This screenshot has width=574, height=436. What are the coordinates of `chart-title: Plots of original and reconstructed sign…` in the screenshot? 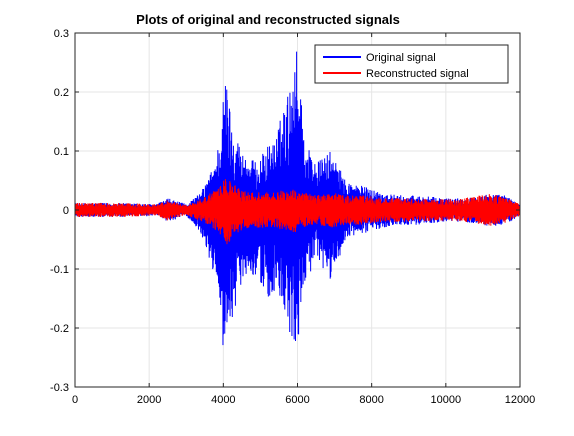 It's located at (268, 19).